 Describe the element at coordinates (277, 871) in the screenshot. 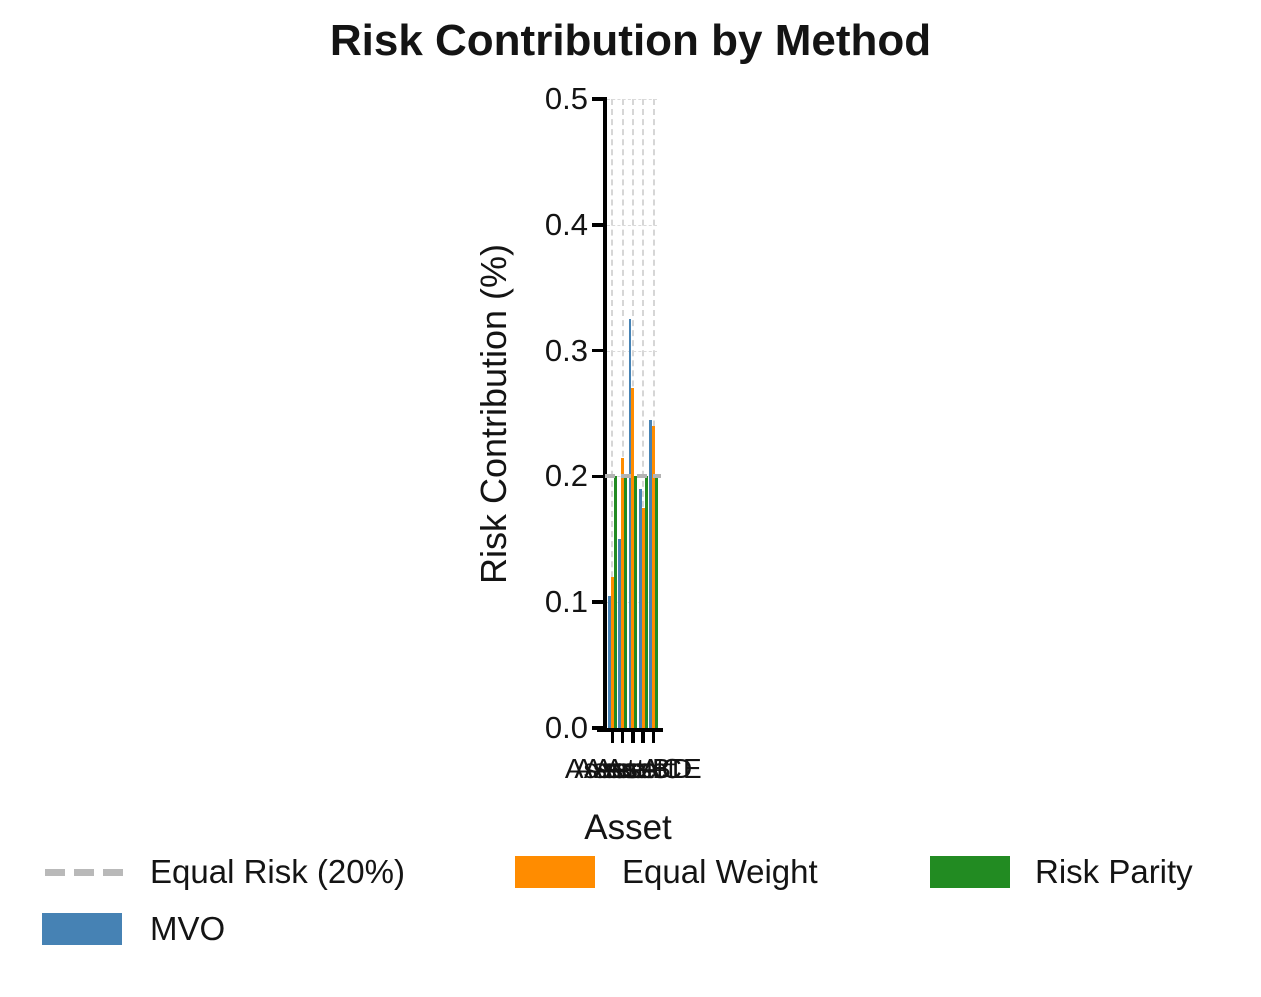

I see `legend-label: Equal Risk (20%)` at that location.